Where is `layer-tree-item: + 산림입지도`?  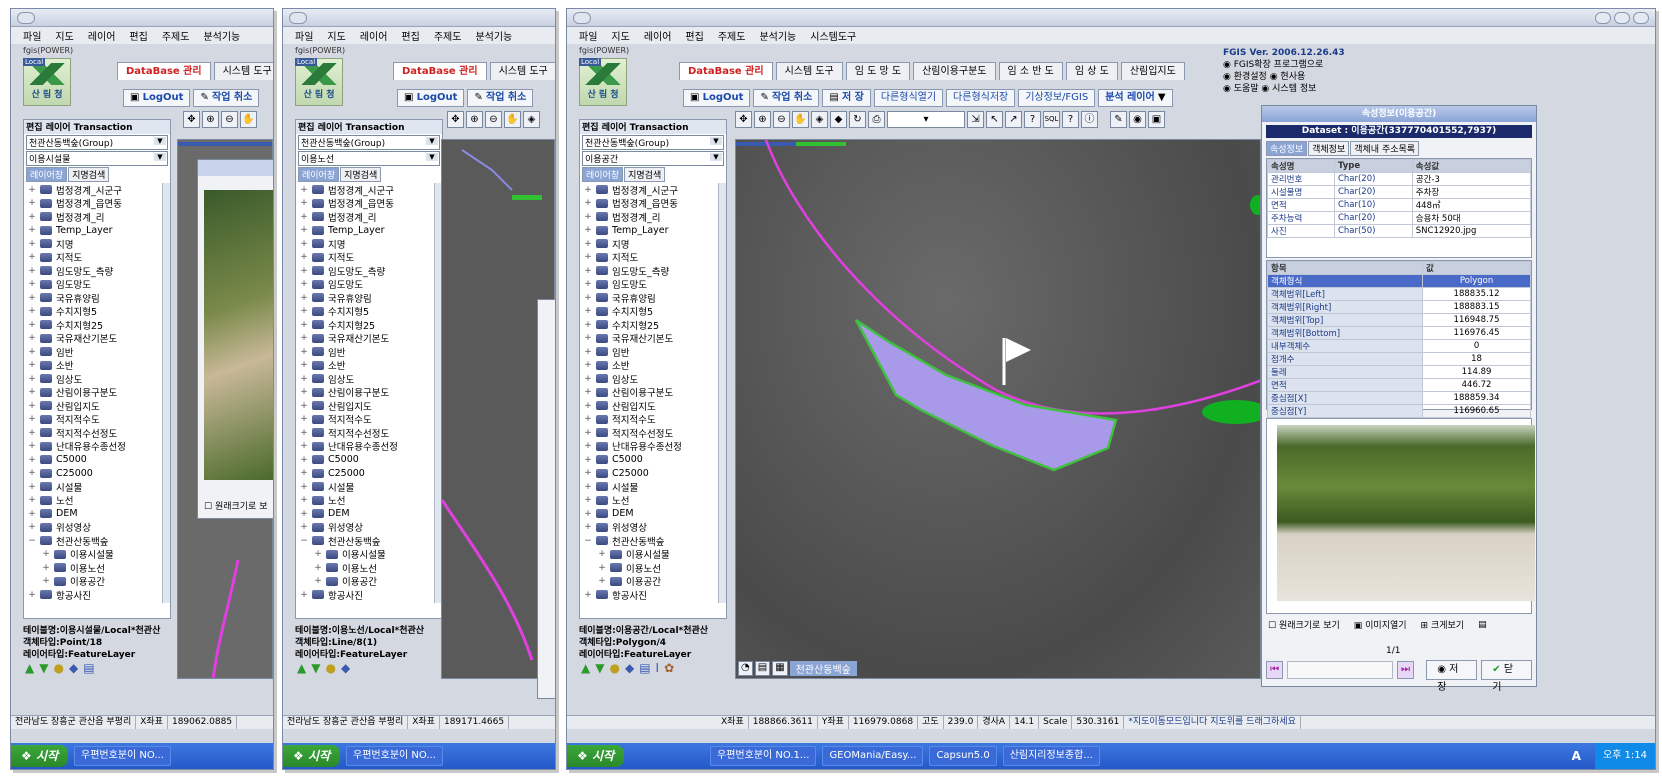 layer-tree-item: + 산림입지도 is located at coordinates (99, 406).